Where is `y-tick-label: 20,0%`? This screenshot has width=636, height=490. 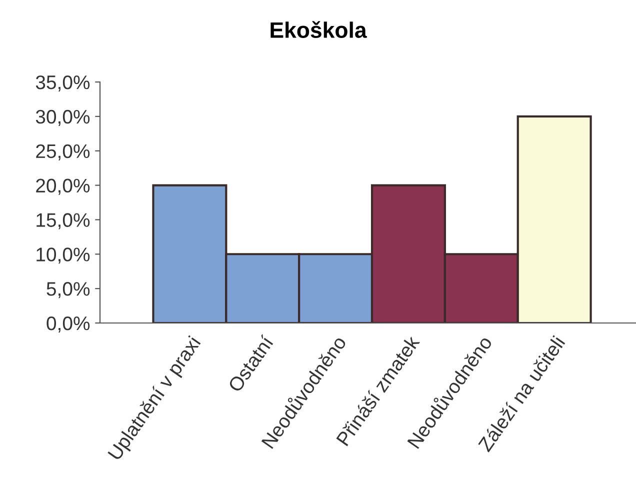 y-tick-label: 20,0% is located at coordinates (63, 186).